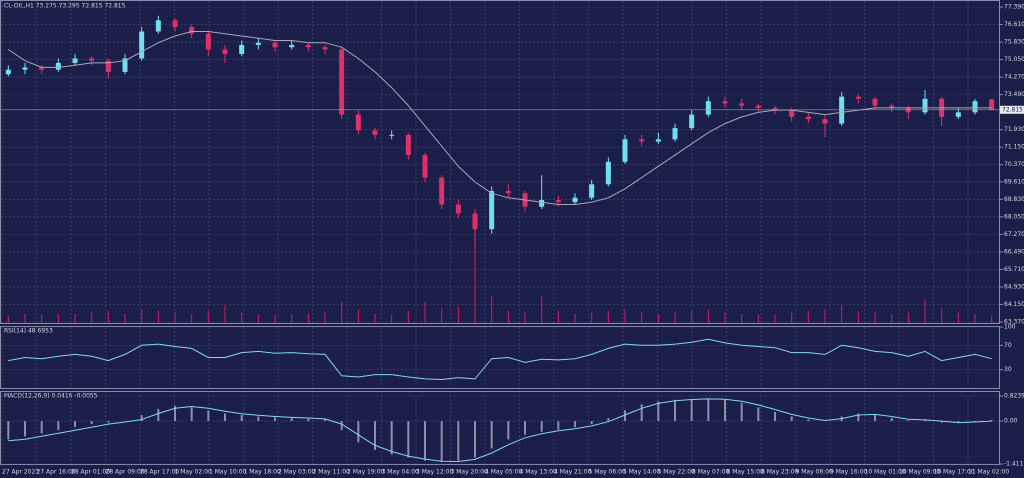 The image size is (1024, 478). Describe the element at coordinates (1008, 369) in the screenshot. I see `y-tick-label: 30` at that location.